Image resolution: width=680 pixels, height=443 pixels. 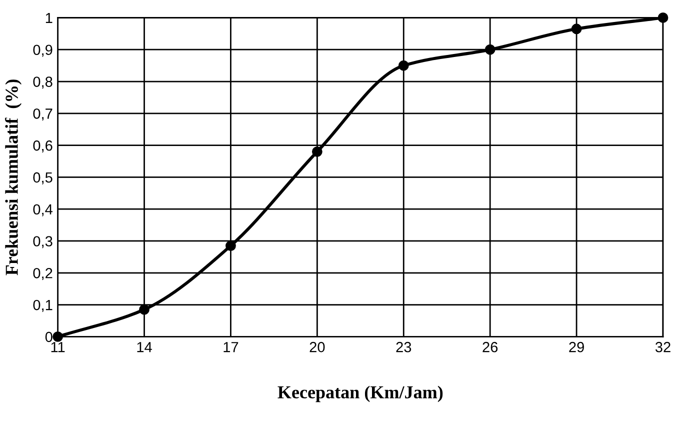 I want to click on y-axis-title: Frekuensi kumulatif (%), so click(x=13, y=178).